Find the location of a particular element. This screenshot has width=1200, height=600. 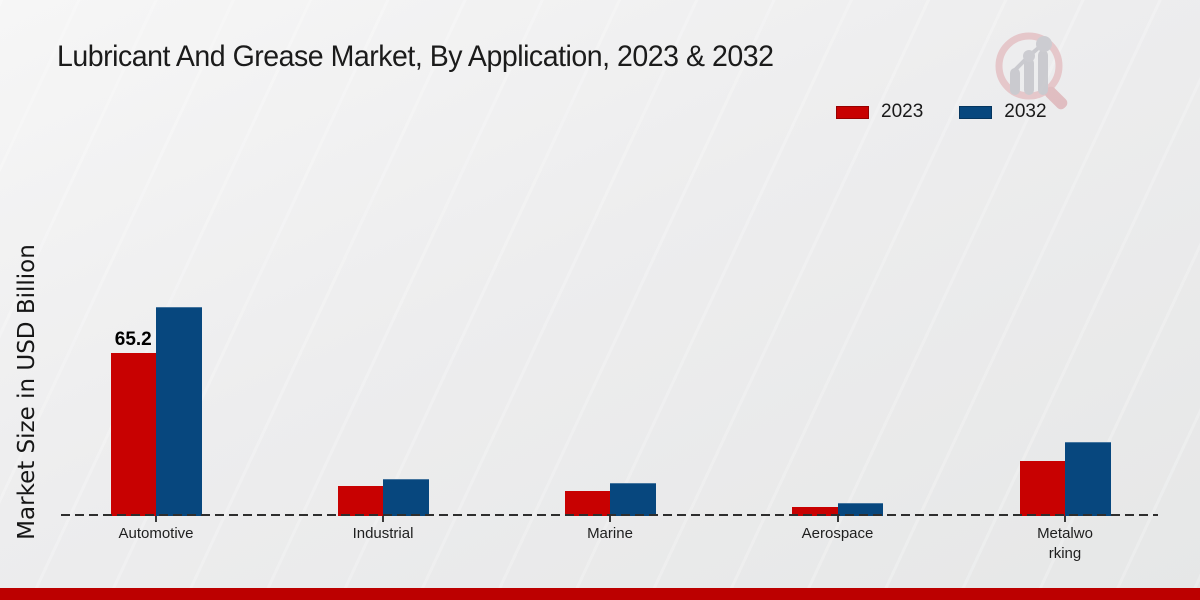

bar-2032-industrial is located at coordinates (406, 497).